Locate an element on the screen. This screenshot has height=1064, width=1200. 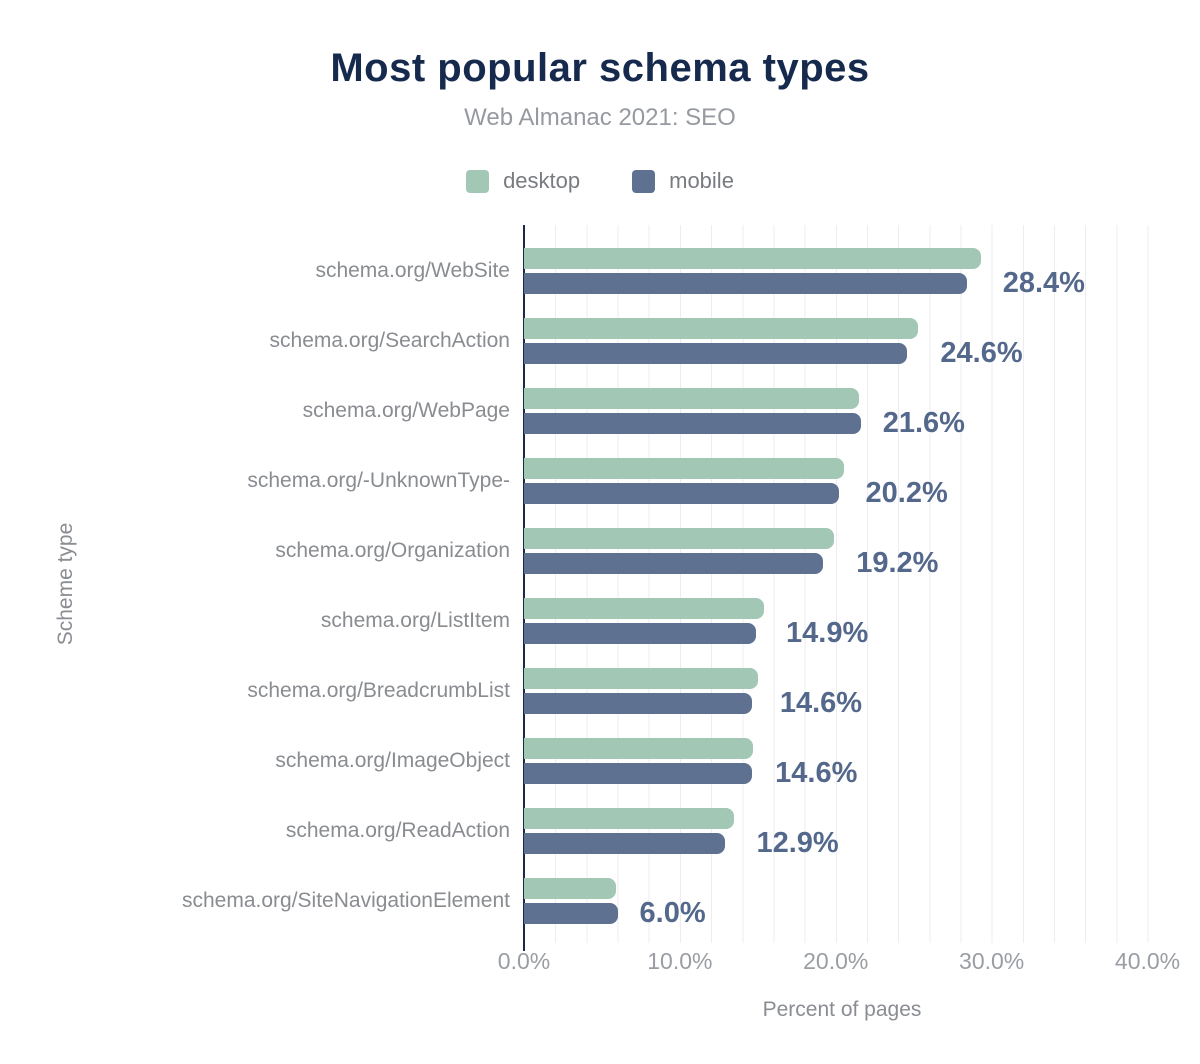
bar-row: schema.org/ListItem 14.9% is located at coordinates (600, 621).